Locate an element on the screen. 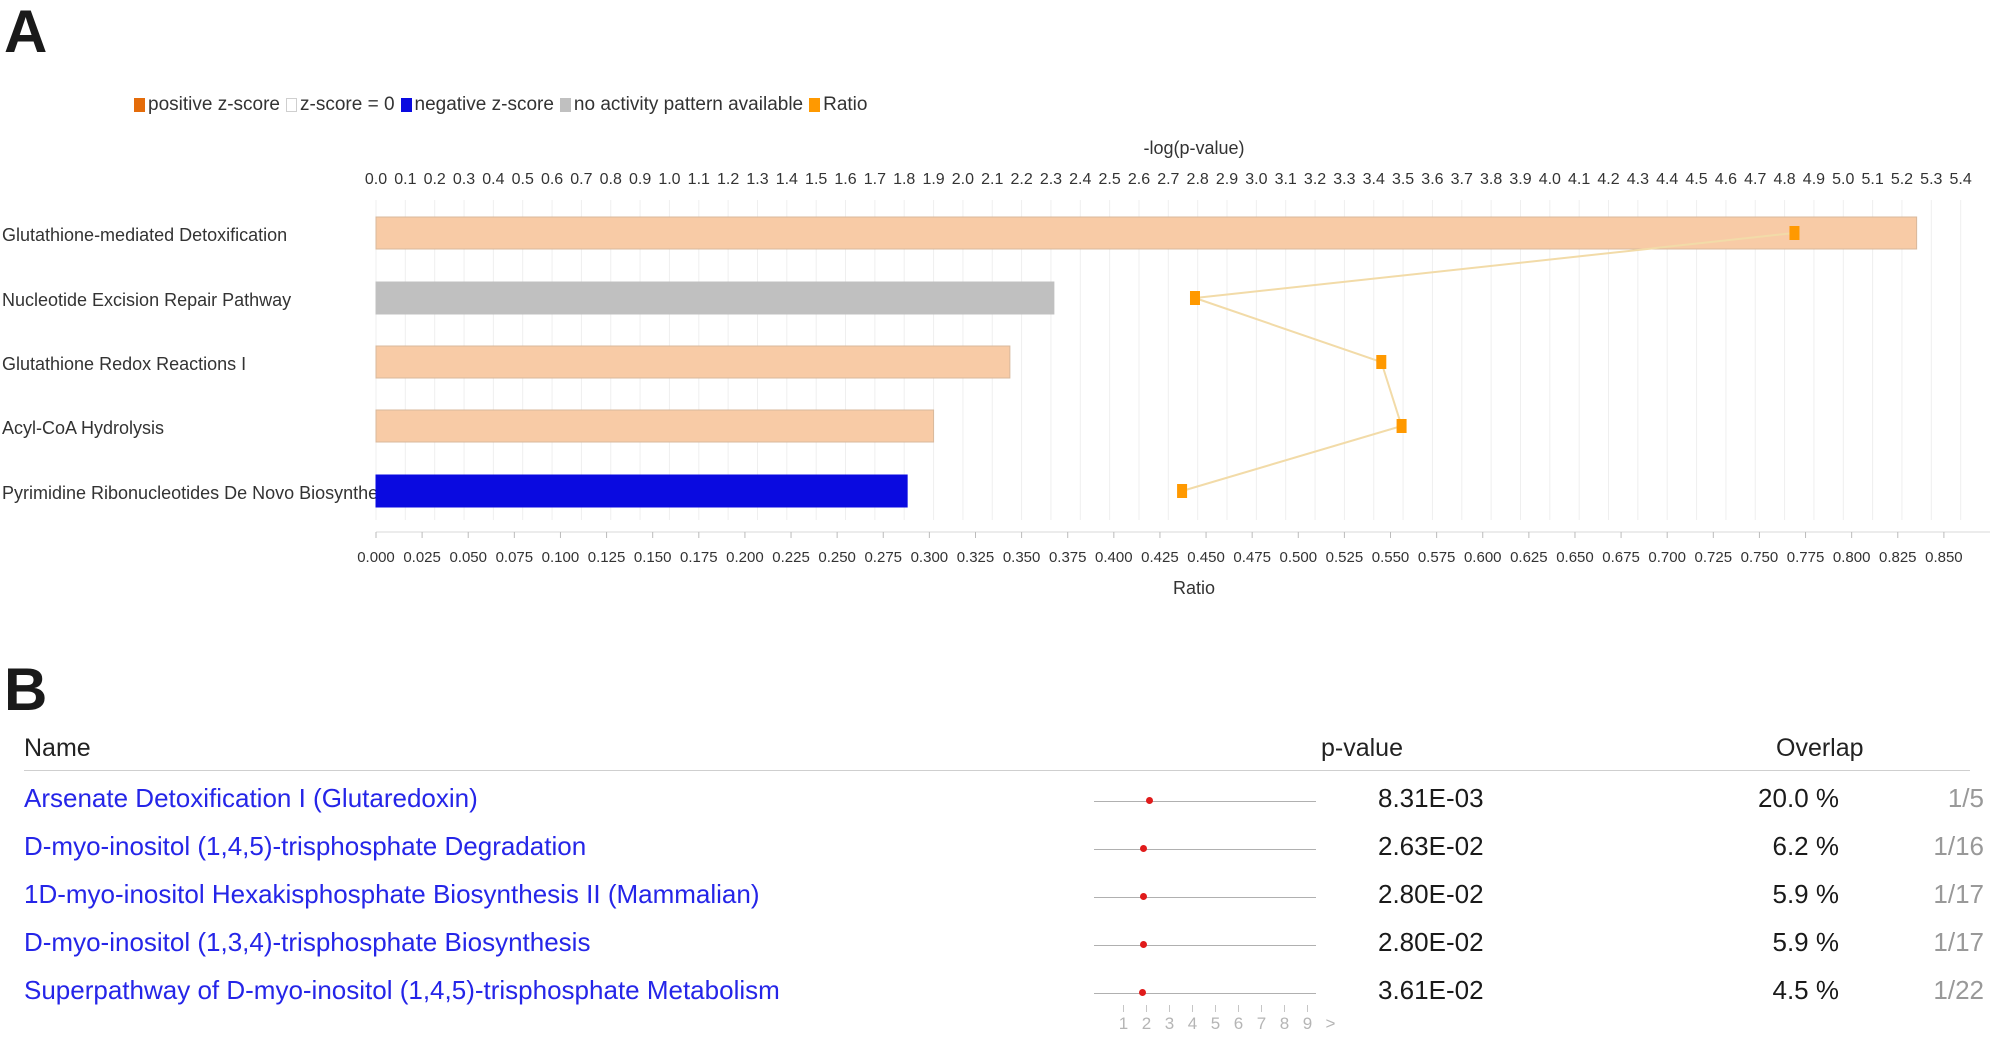 The height and width of the screenshot is (1046, 2008). top-tick-label: 0.7 is located at coordinates (581, 179).